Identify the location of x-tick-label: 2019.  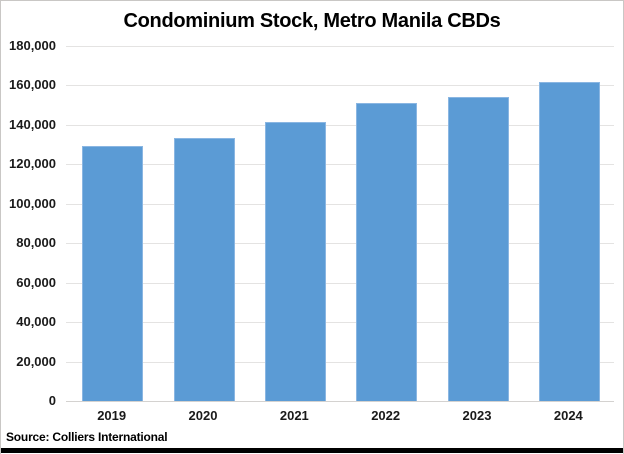
(112, 415).